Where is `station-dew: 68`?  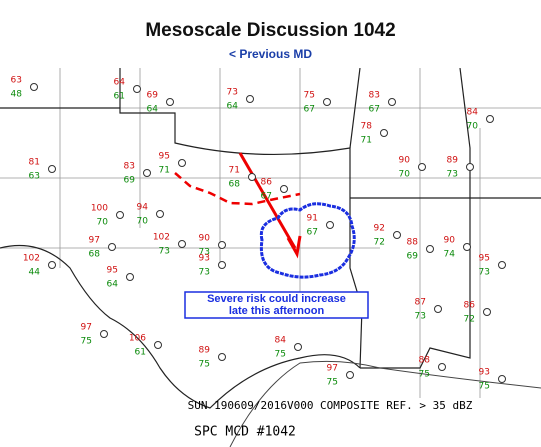 station-dew: 68 is located at coordinates (95, 255).